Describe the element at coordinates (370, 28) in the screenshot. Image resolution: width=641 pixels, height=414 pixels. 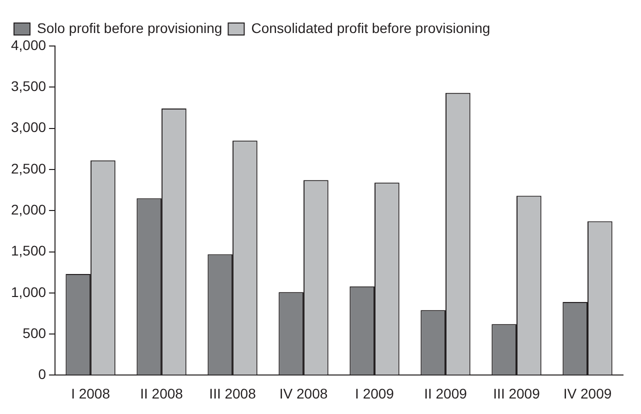
I see `legend-label: Consolidated profit before provisioning` at that location.